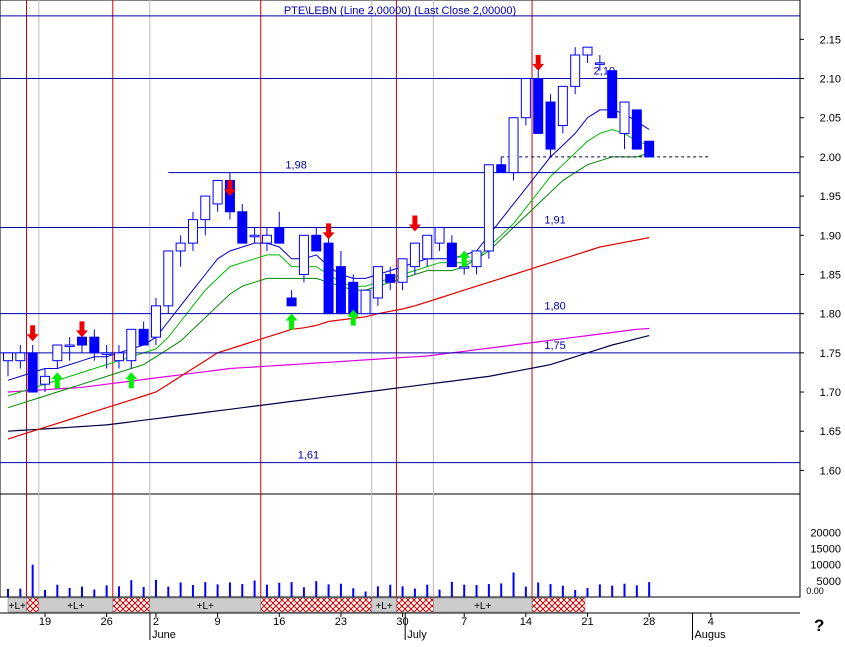 Image resolution: width=845 pixels, height=647 pixels. What do you see at coordinates (830, 197) in the screenshot?
I see `price-tick-label: 1.95` at bounding box center [830, 197].